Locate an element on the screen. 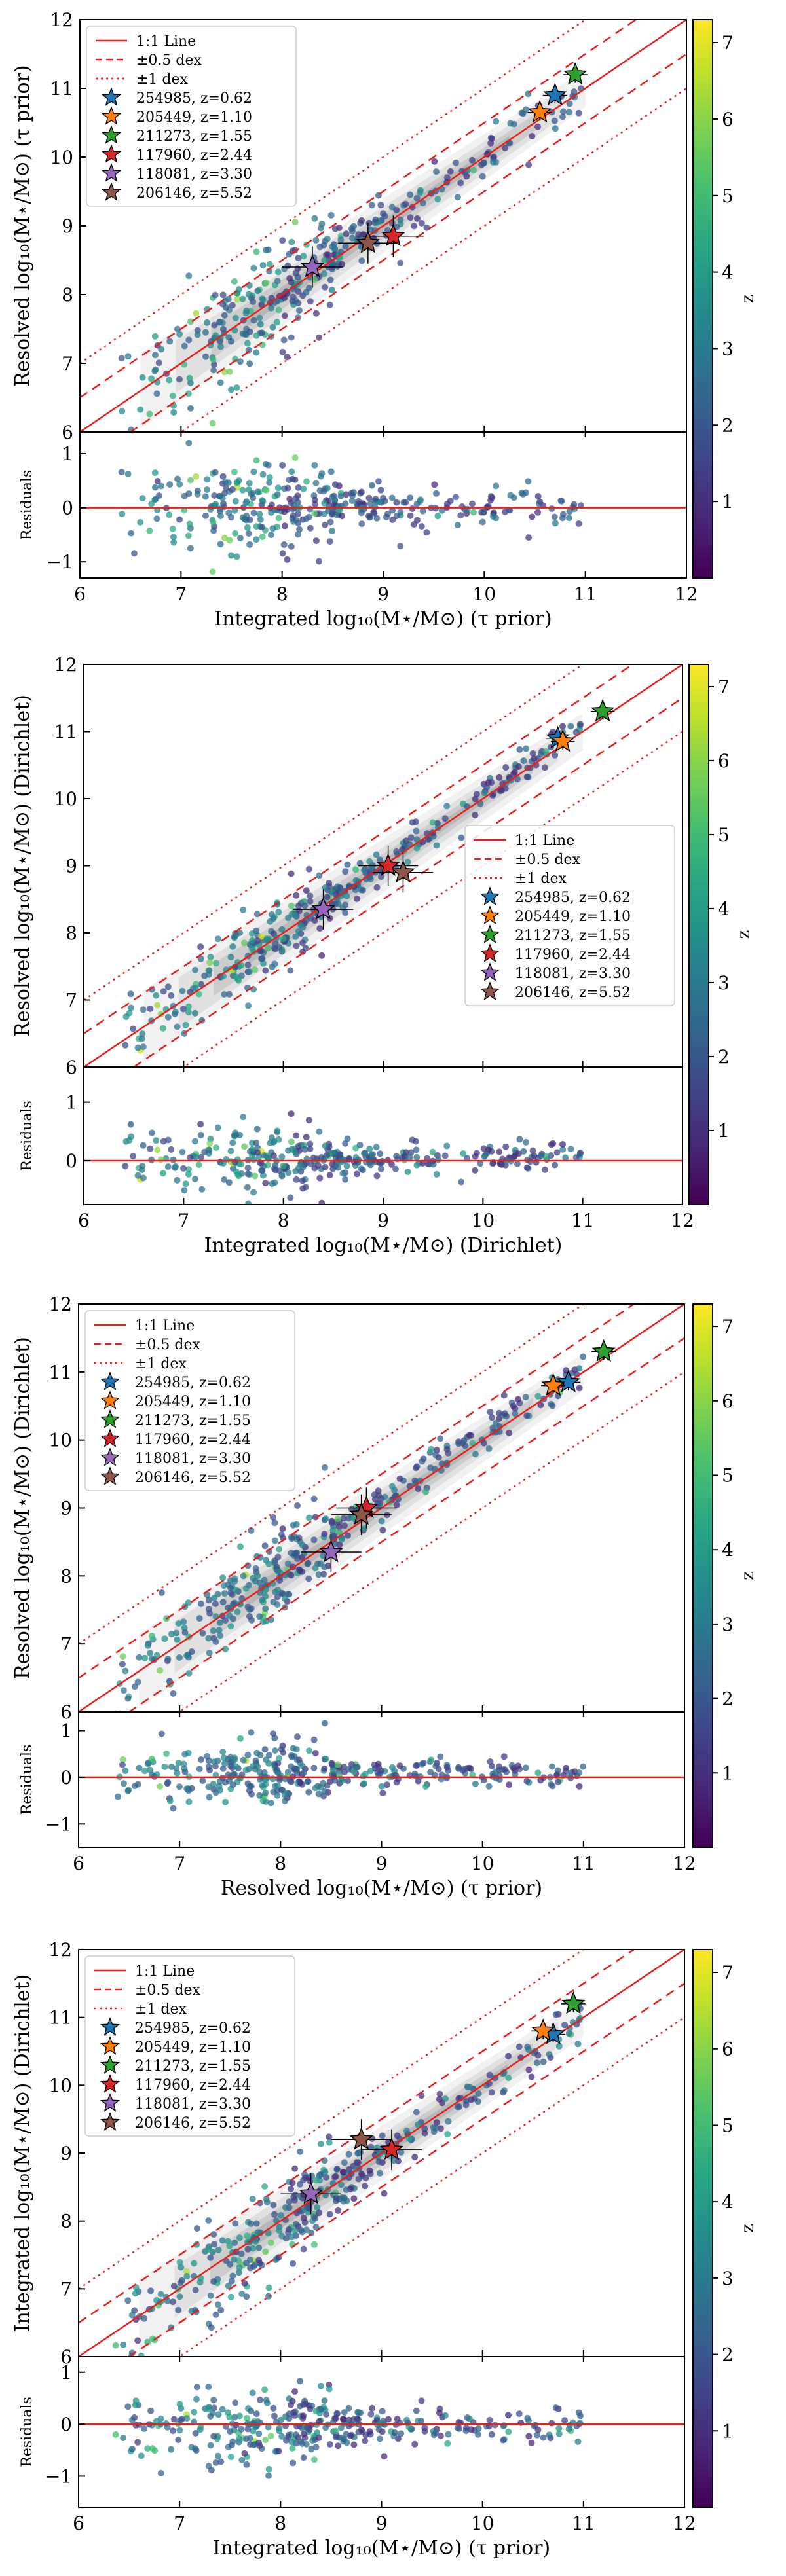 The height and width of the screenshot is (2576, 786). residual-y-tick-label: 1 is located at coordinates (68, 454).